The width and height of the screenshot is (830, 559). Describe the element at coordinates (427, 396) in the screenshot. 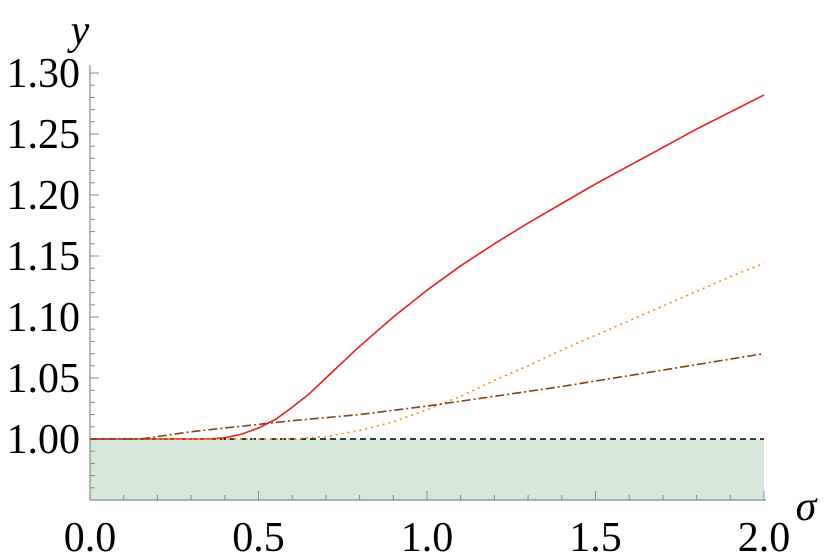

I see `series-line-dashdot` at that location.